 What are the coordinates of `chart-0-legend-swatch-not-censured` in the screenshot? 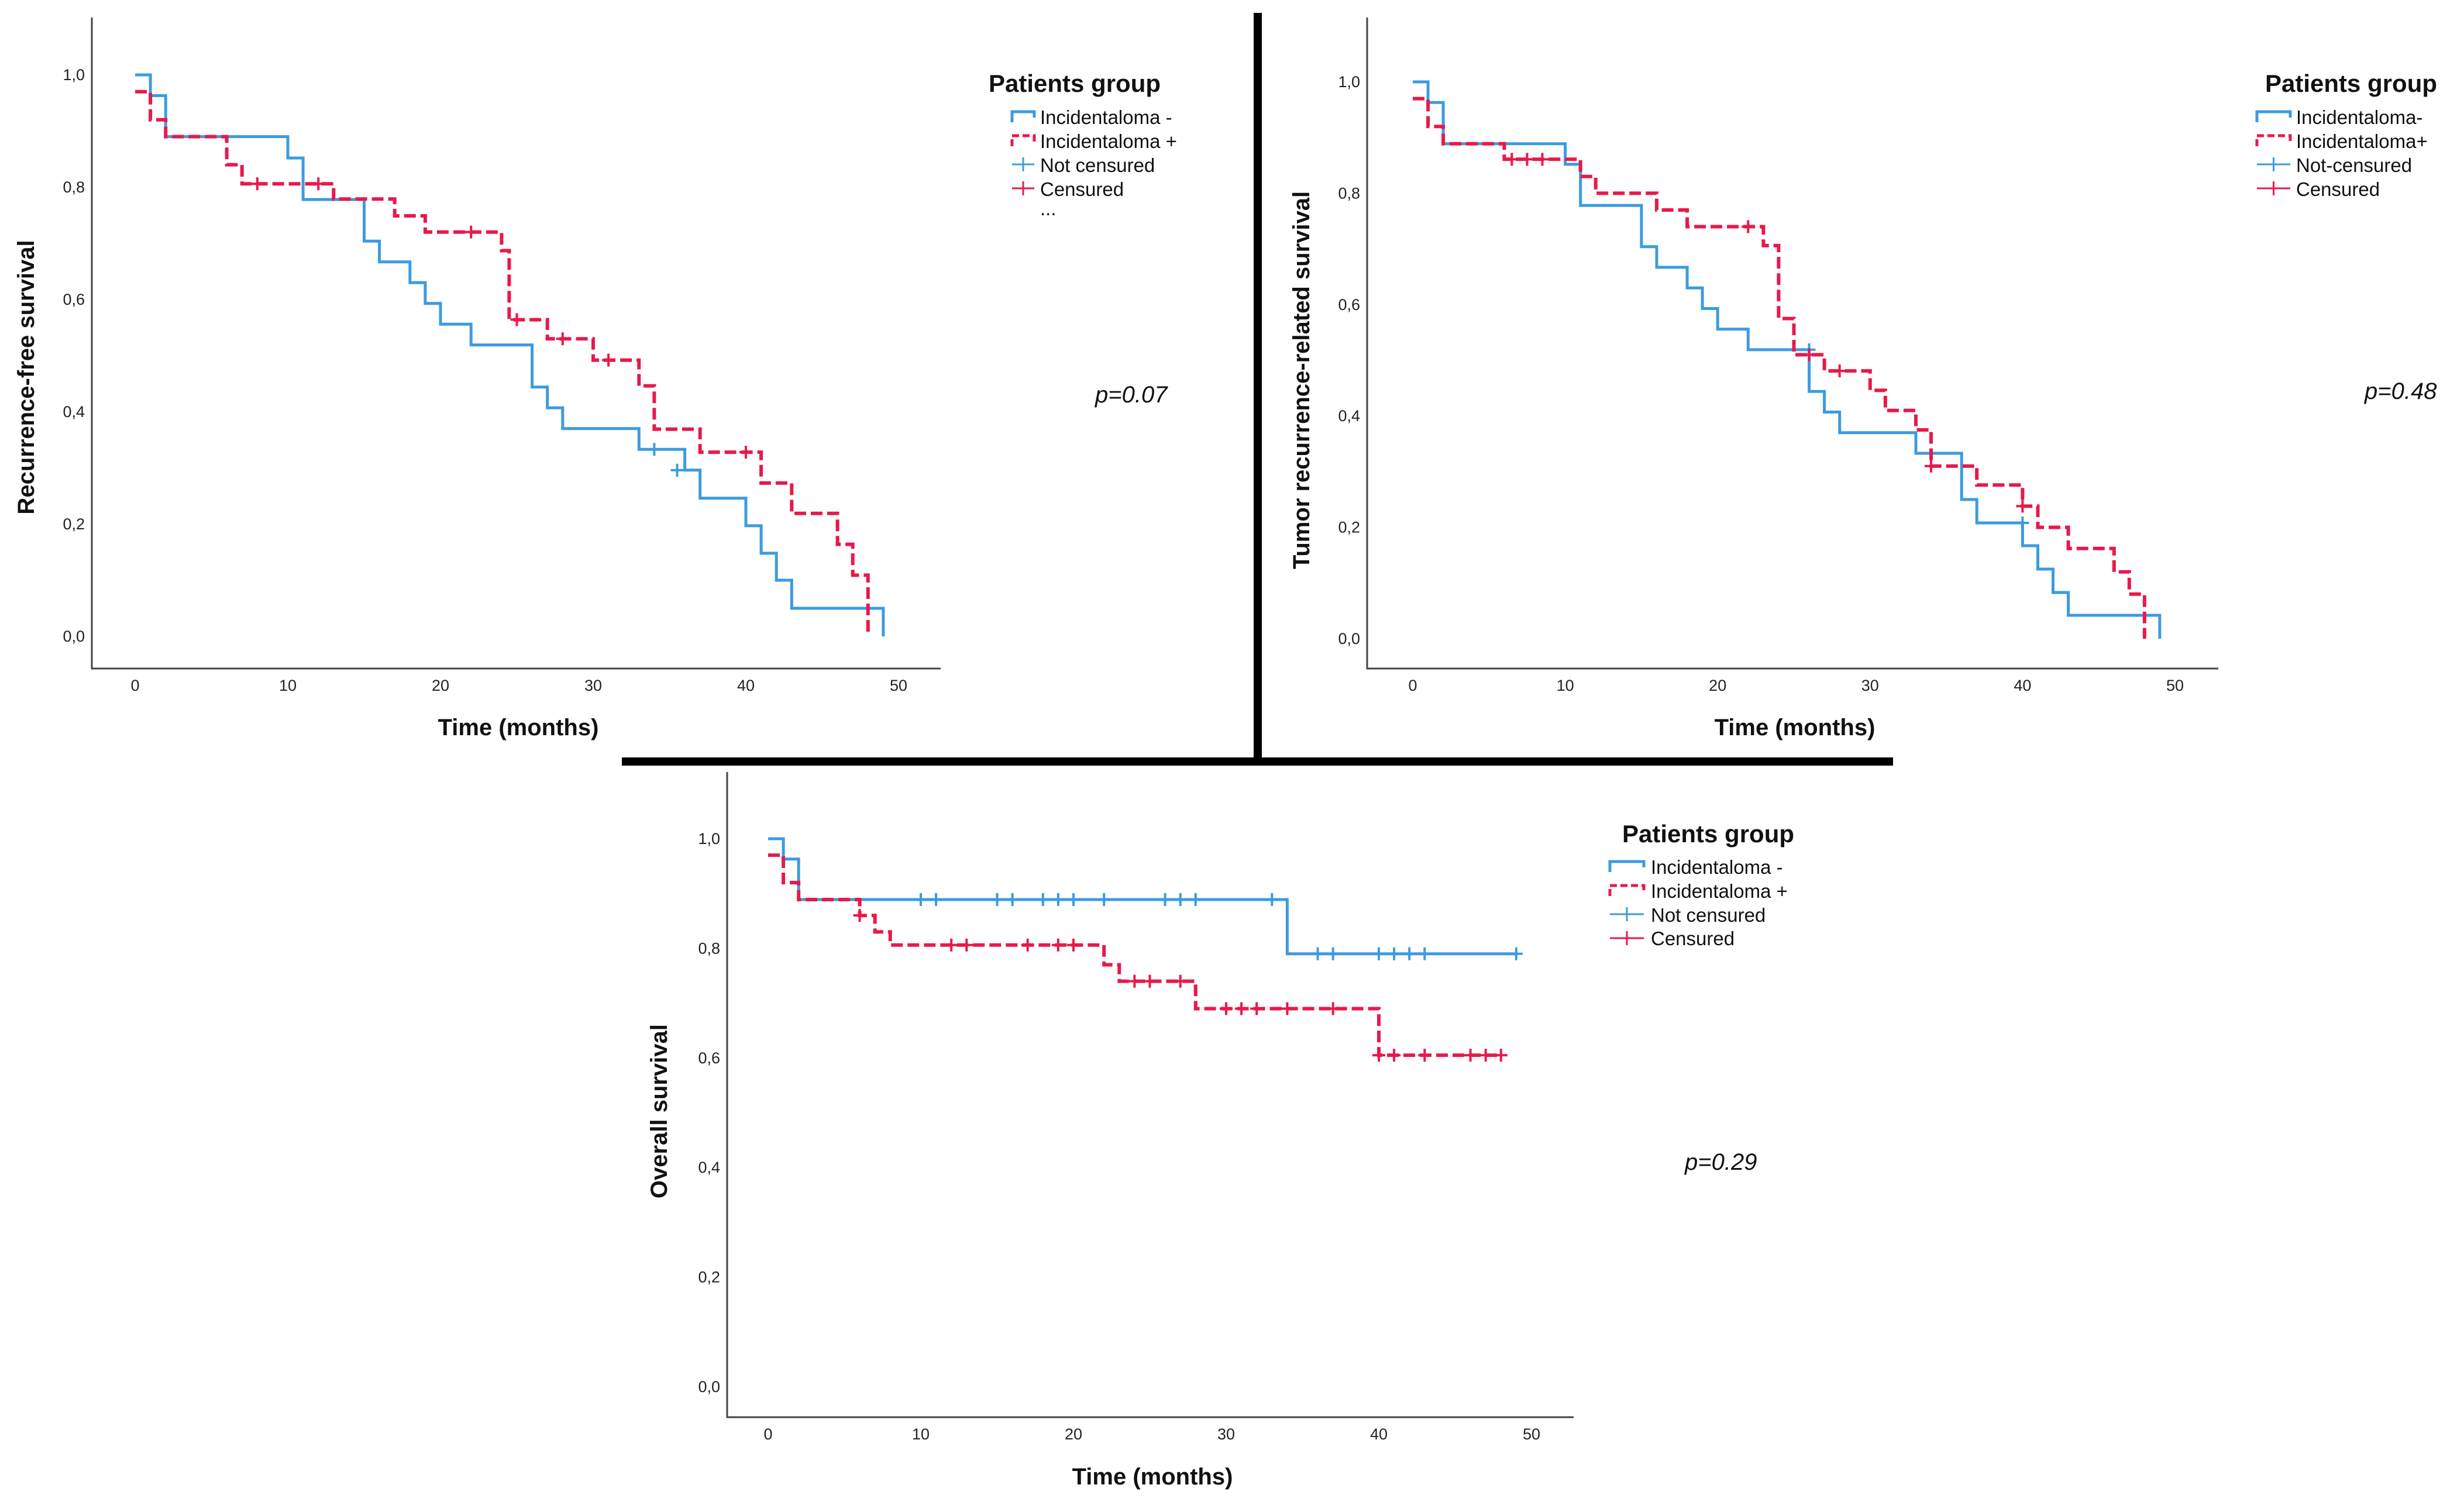 It's located at (1023, 164).